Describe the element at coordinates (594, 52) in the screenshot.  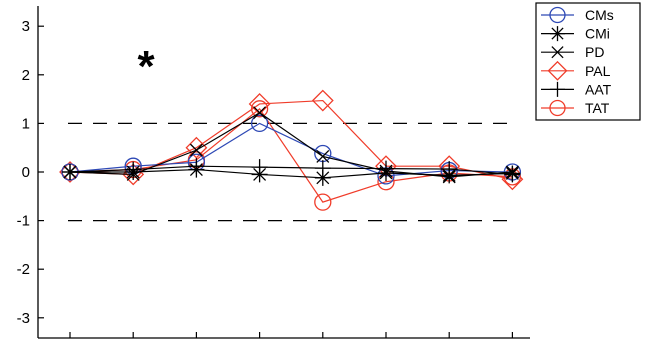
I see `legend-label: PD` at that location.